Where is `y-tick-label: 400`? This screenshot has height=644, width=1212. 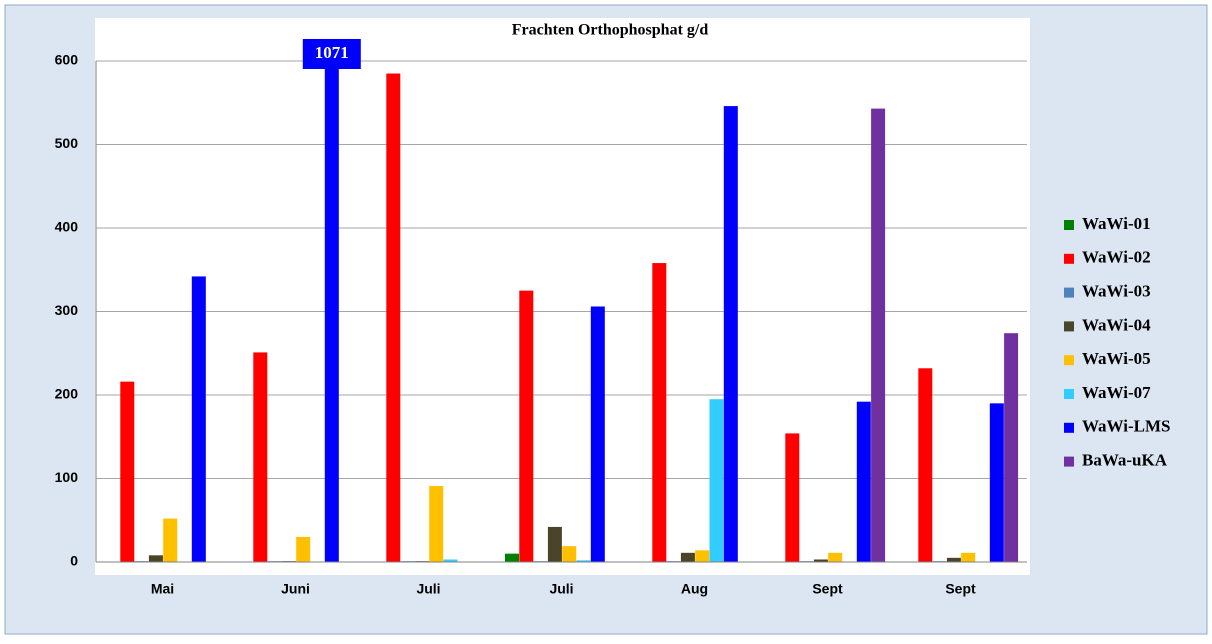
y-tick-label: 400 is located at coordinates (67, 227).